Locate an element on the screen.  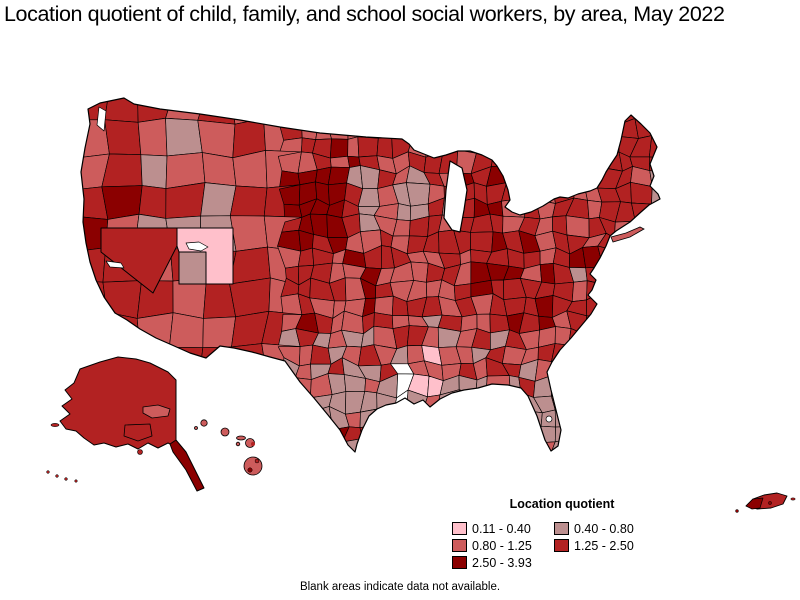
legend-swatch is located at coordinates (459, 562).